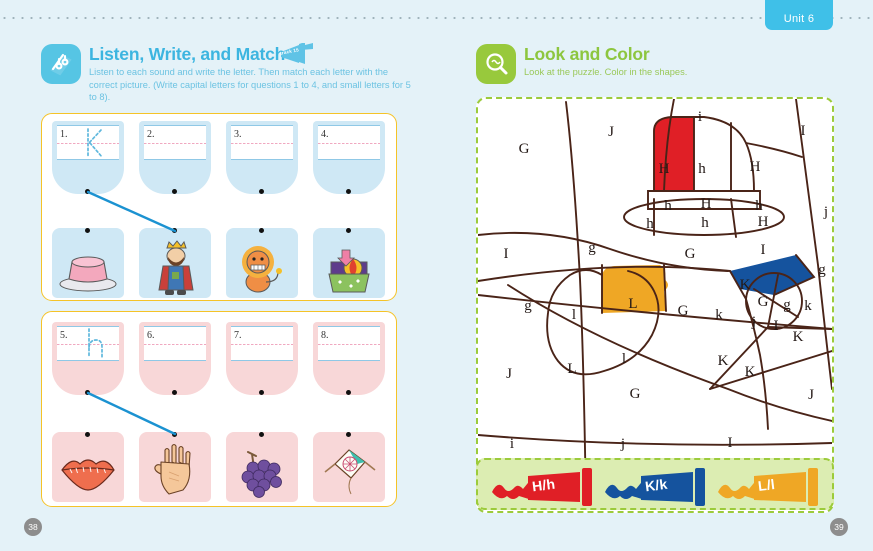 The height and width of the screenshot is (551, 873). Describe the element at coordinates (297, 53) in the screenshot. I see `track-badge: track 15` at that location.